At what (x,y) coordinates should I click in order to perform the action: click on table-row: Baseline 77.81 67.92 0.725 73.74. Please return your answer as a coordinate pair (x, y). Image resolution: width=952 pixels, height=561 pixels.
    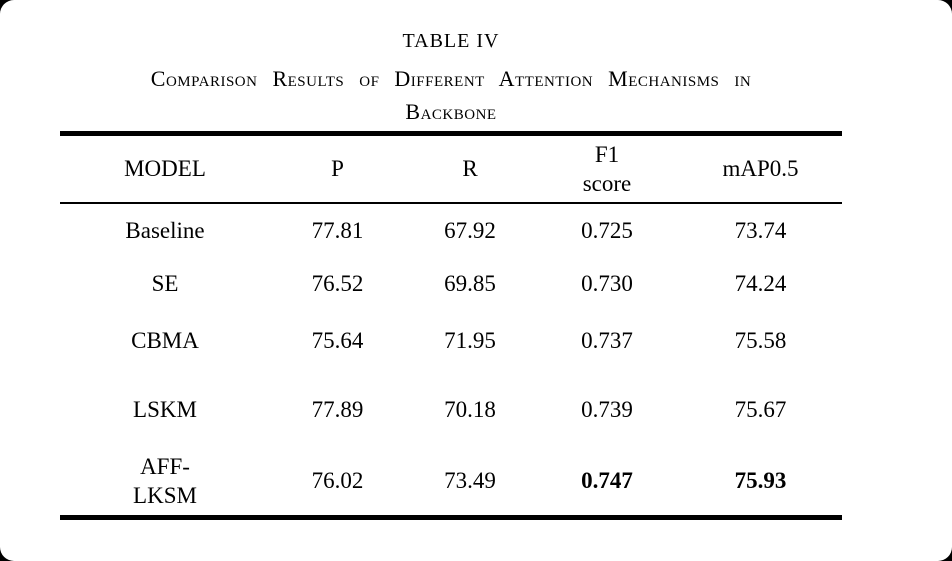
    Looking at the image, I should click on (451, 231).